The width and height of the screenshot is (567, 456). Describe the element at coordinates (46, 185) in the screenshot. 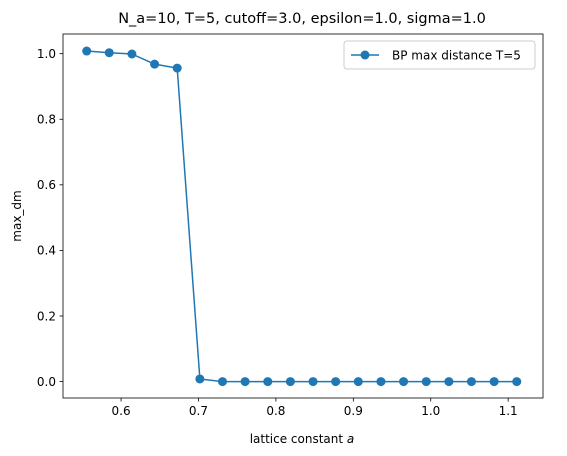

I see `y-tick-label: 0.6` at that location.